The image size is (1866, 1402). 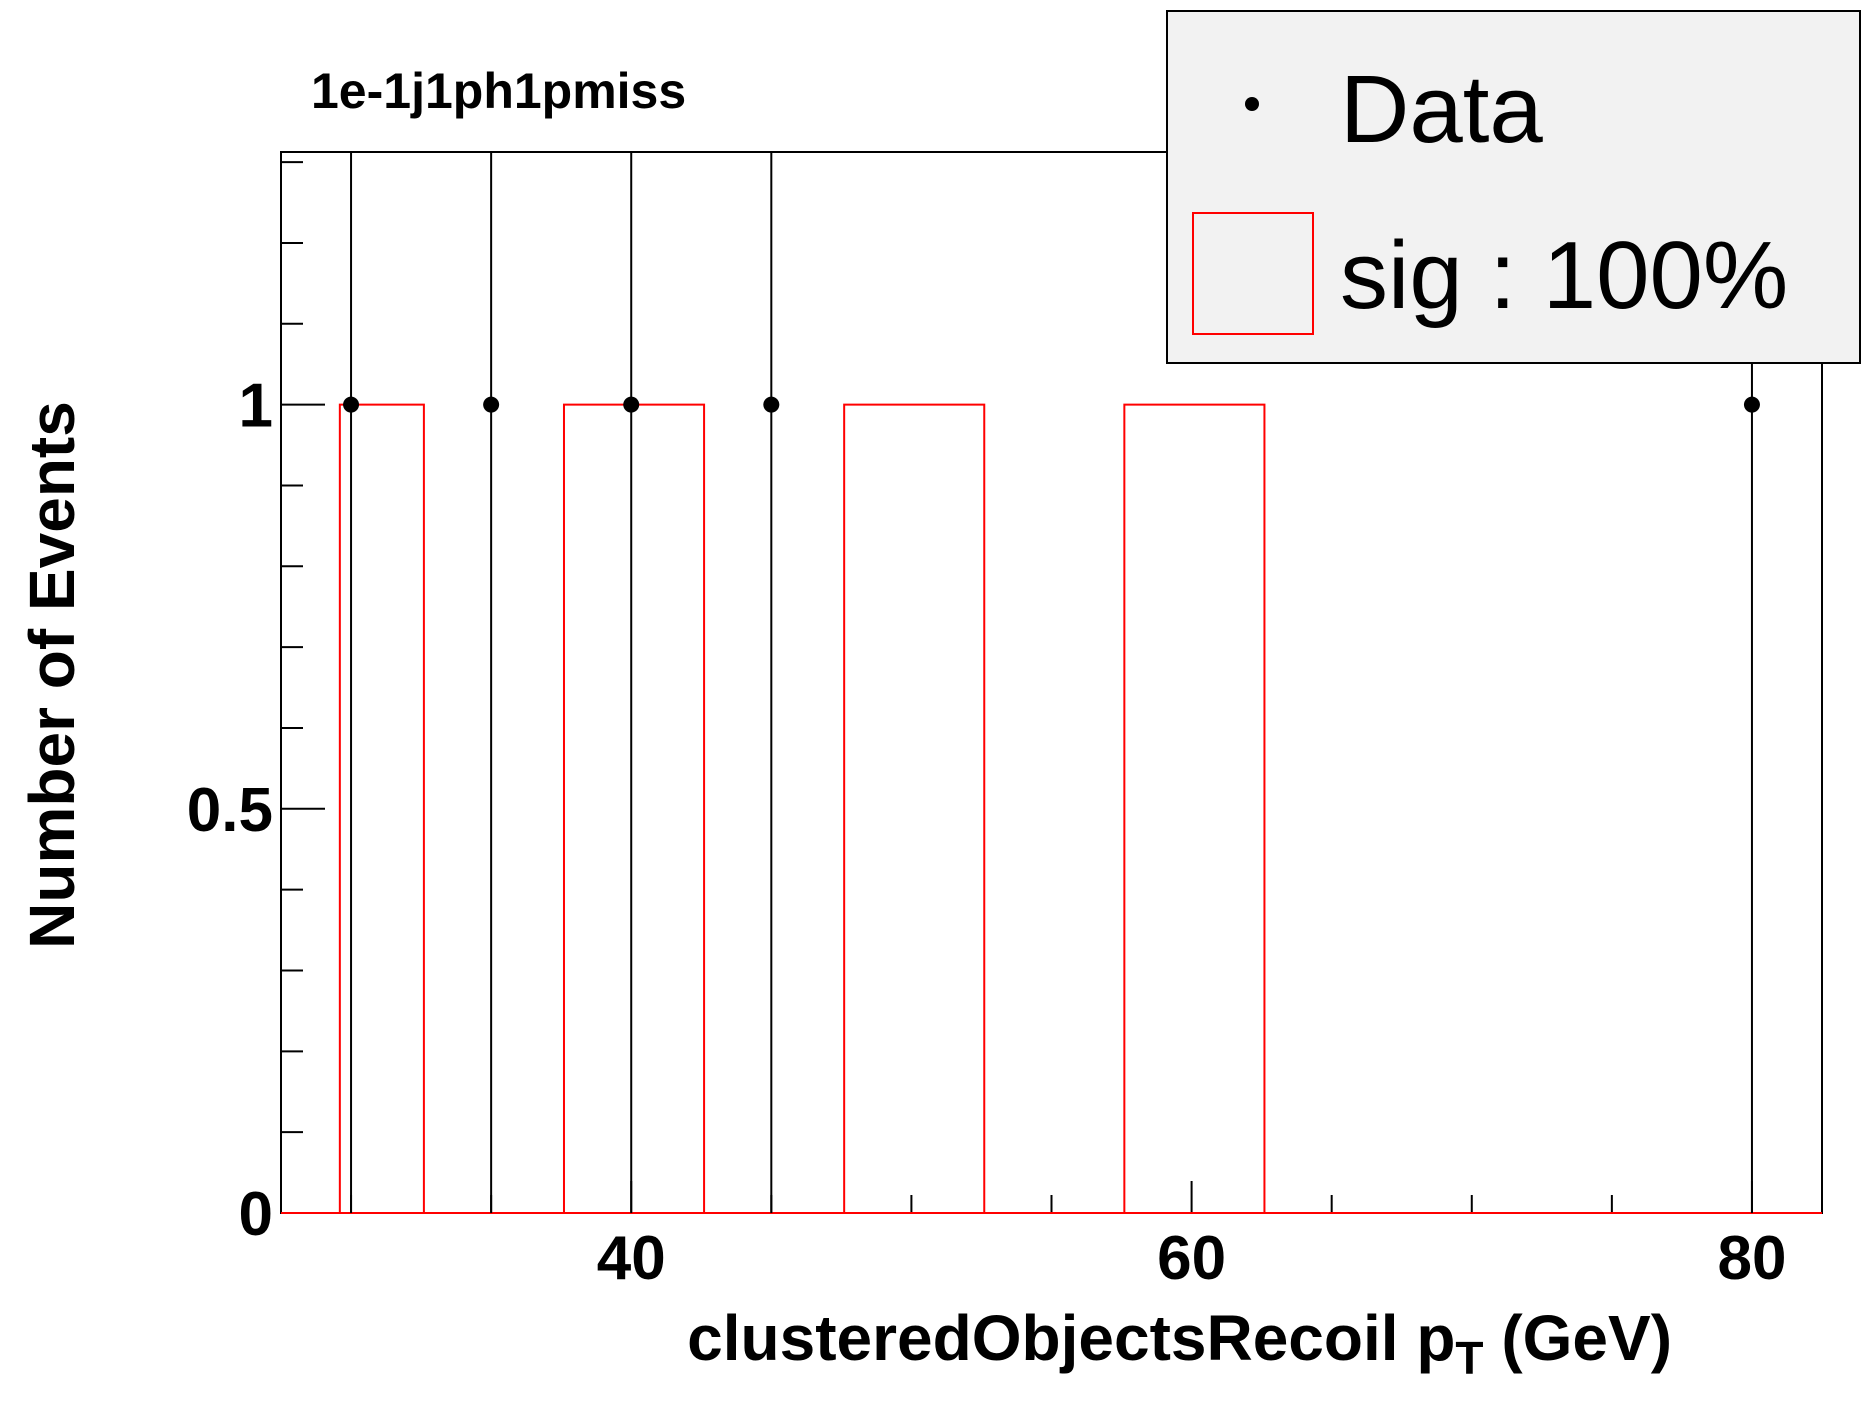 What do you see at coordinates (1441, 109) in the screenshot?
I see `legend-label-data: Data` at bounding box center [1441, 109].